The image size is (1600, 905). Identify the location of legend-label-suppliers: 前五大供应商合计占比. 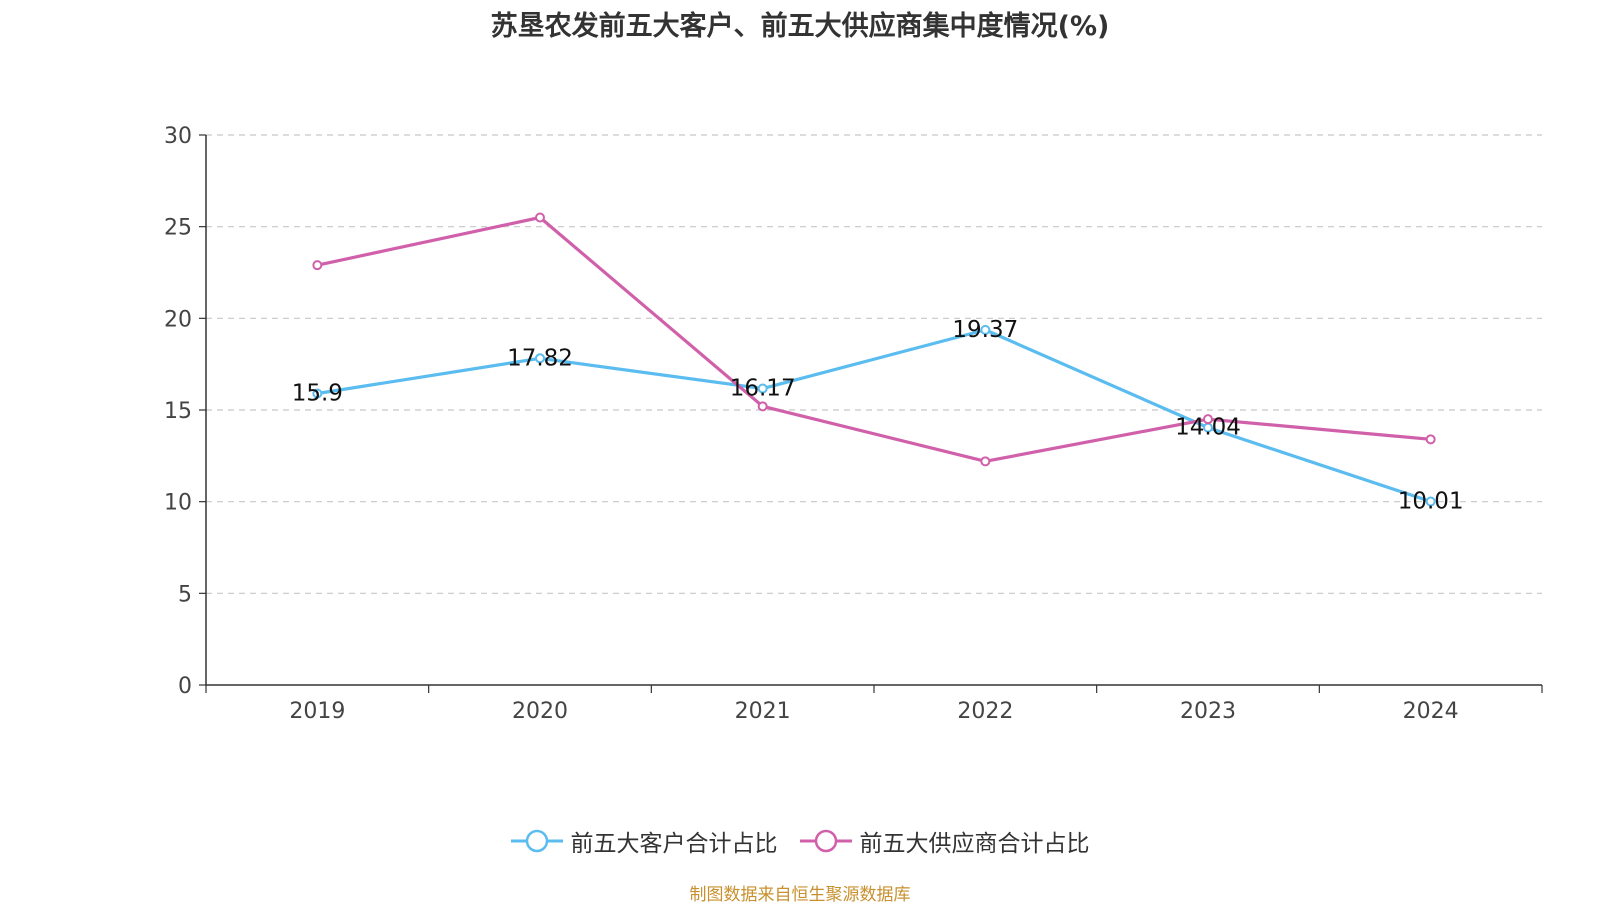
(974, 844).